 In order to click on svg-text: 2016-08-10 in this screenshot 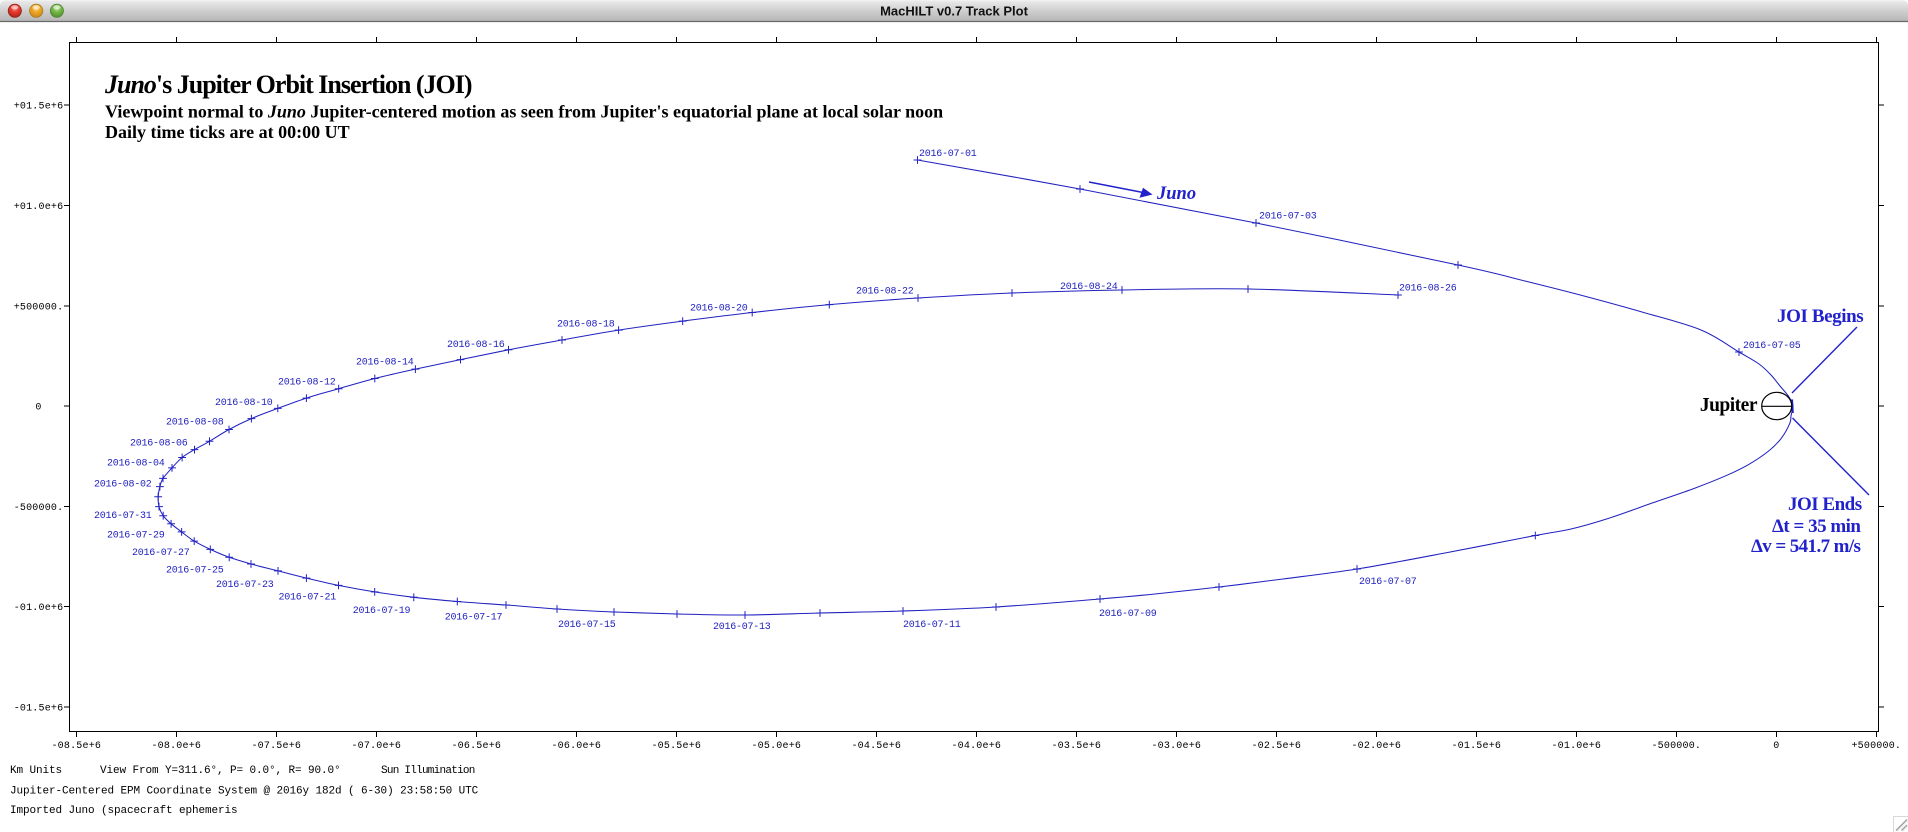, I will do `click(244, 403)`.